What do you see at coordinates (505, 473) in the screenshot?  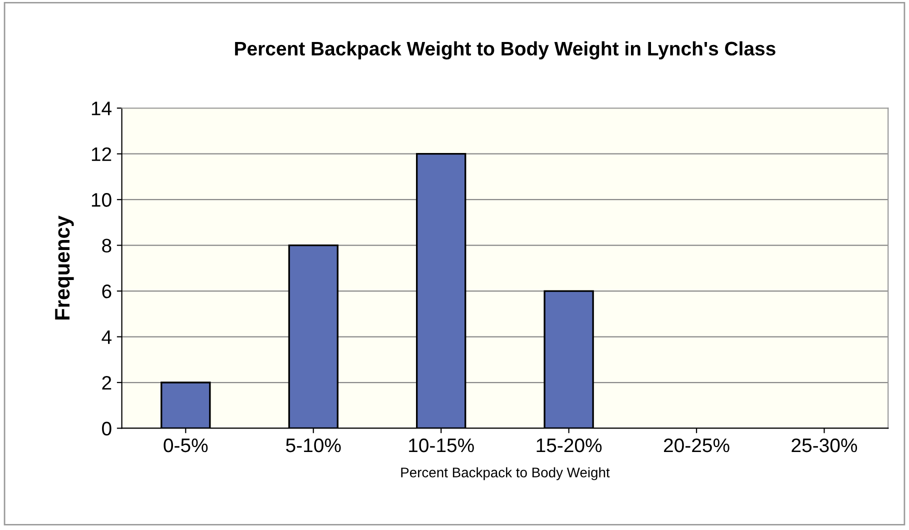 I see `x-axis-title: Percent Backpack to Body Weight` at bounding box center [505, 473].